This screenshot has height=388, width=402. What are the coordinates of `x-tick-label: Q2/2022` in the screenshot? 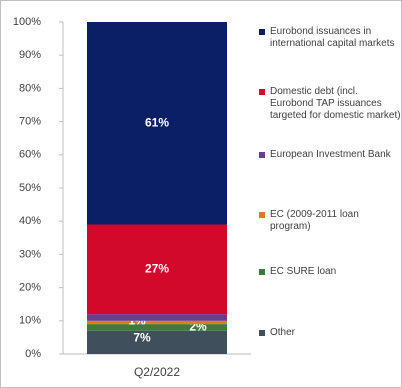 It's located at (157, 372).